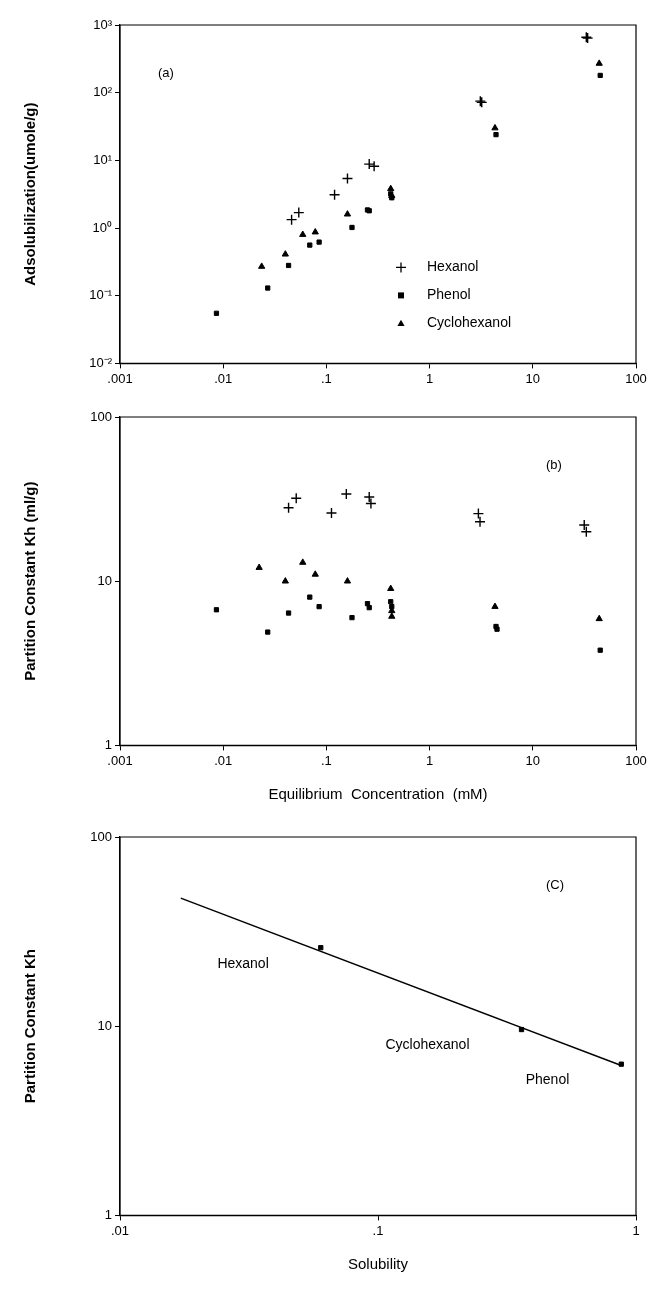 The height and width of the screenshot is (1311, 664). I want to click on y-tick-label: 10⁰, so click(102, 227).